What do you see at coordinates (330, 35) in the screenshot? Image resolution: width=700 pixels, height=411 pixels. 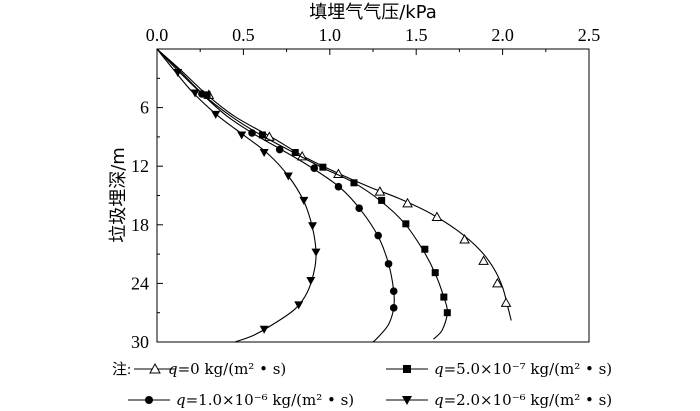 I see `x-tick-label: 1.0` at bounding box center [330, 35].